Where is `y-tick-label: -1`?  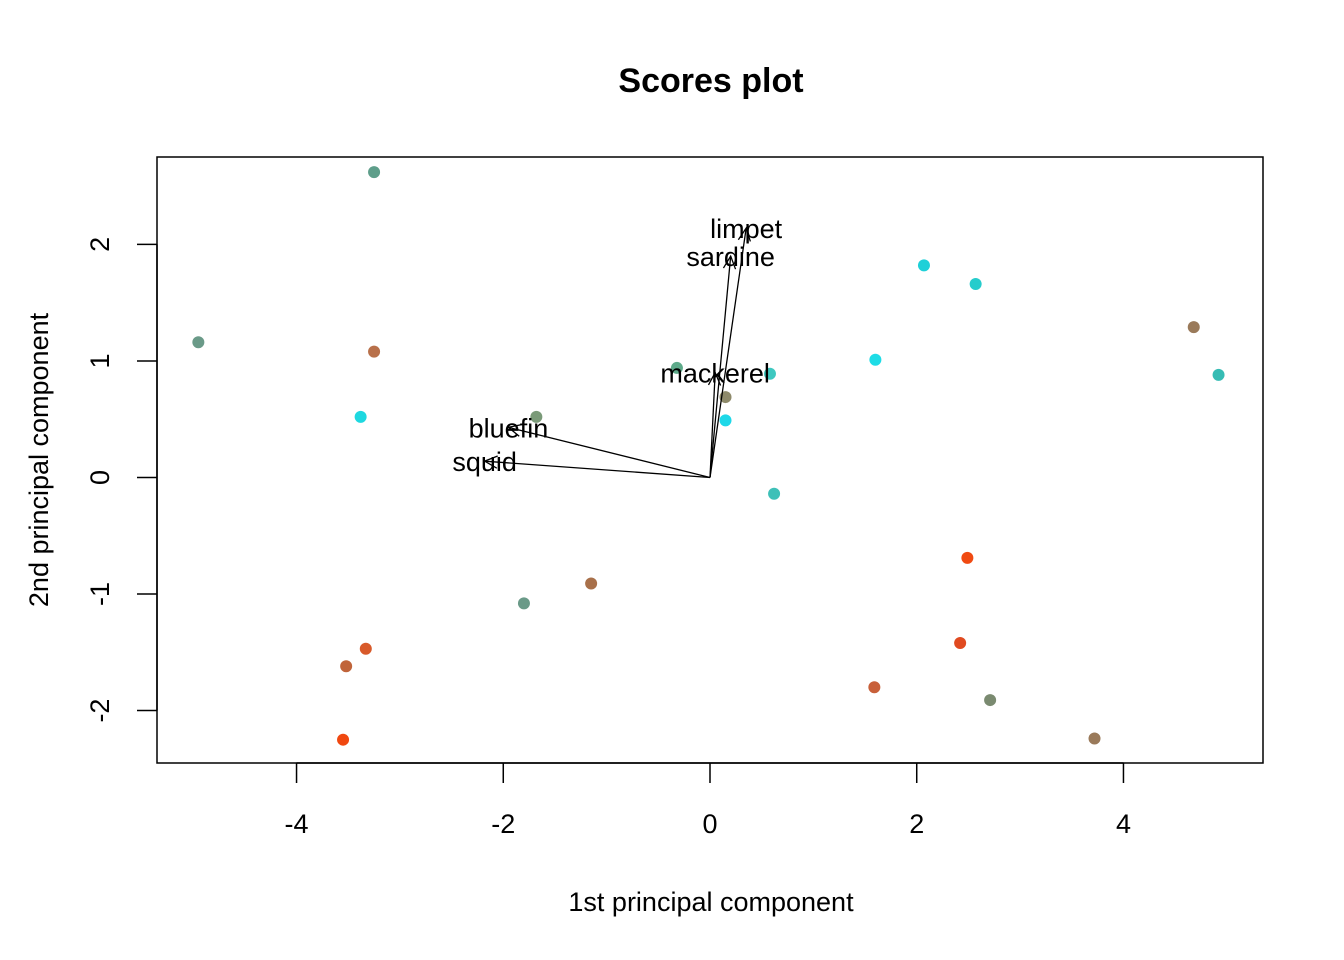 y-tick-label: -1 is located at coordinates (100, 594).